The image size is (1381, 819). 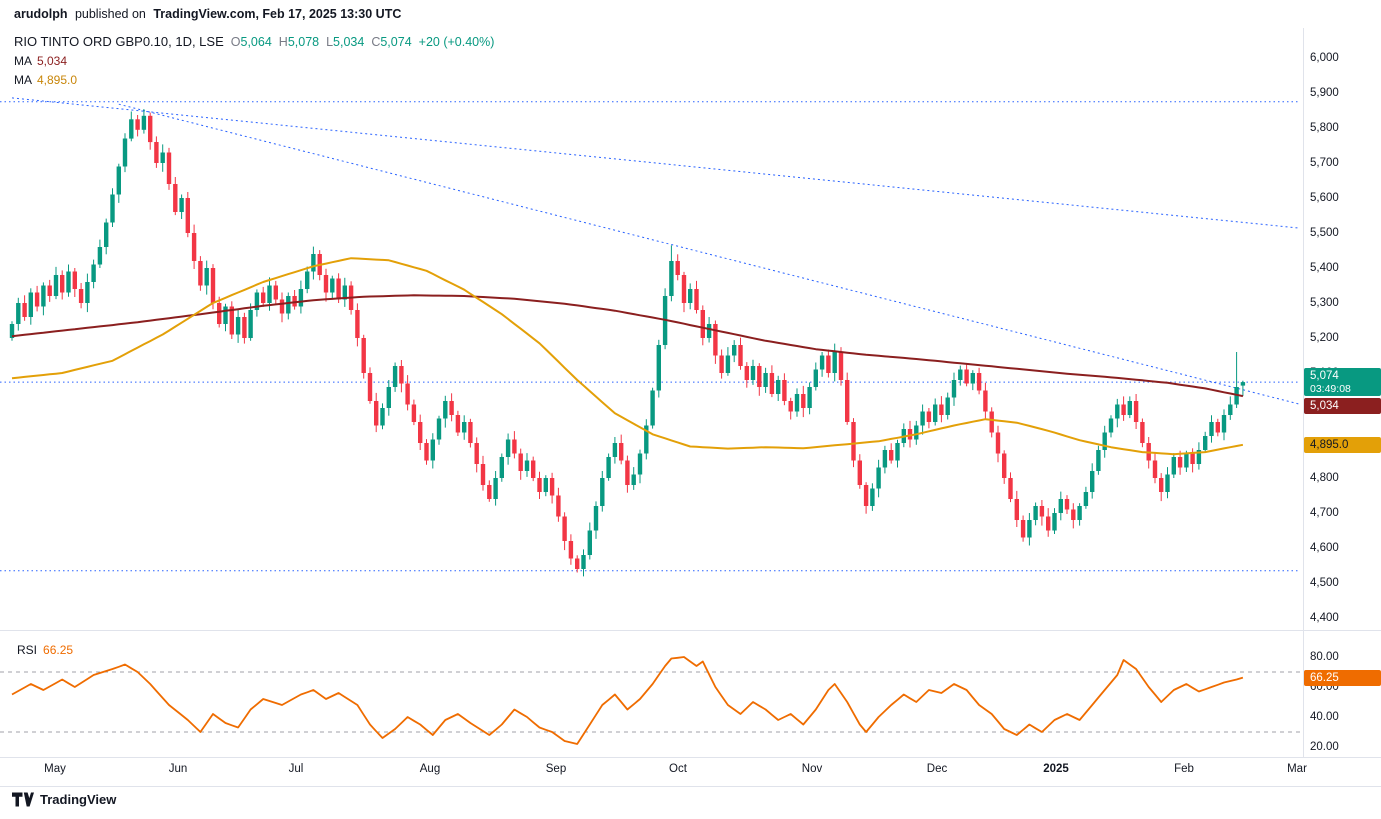 I want to click on last-price-badge: 5,074 03:49:08, so click(x=1342, y=382).